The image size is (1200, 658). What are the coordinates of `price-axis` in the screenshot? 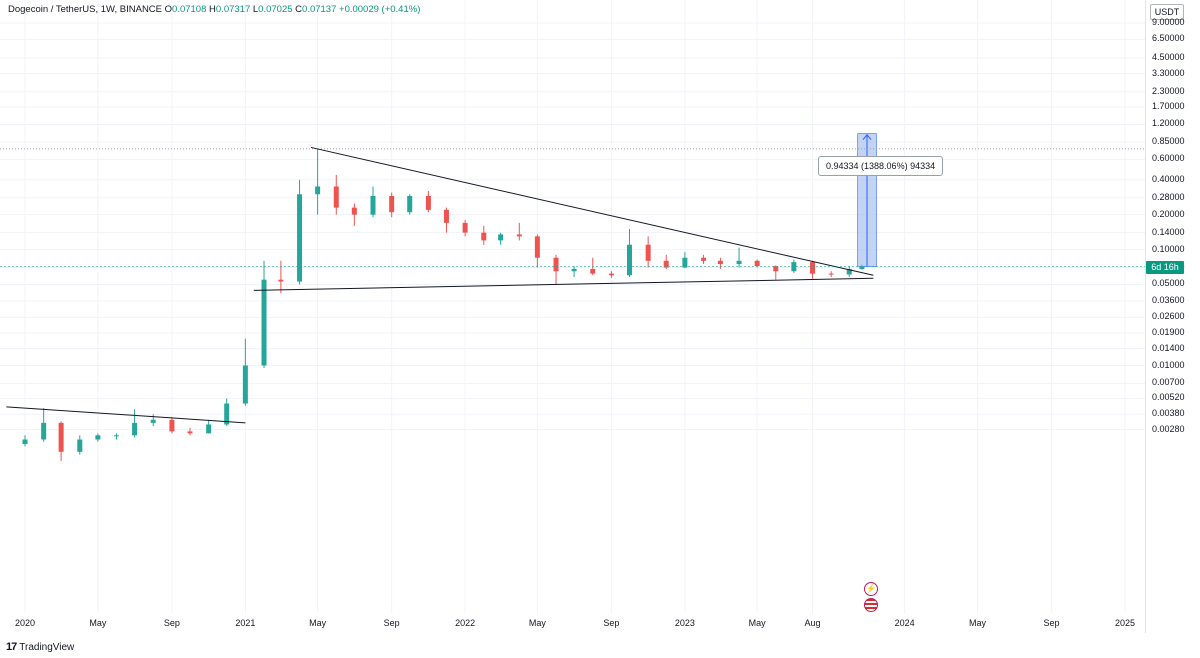 It's located at (1172, 316).